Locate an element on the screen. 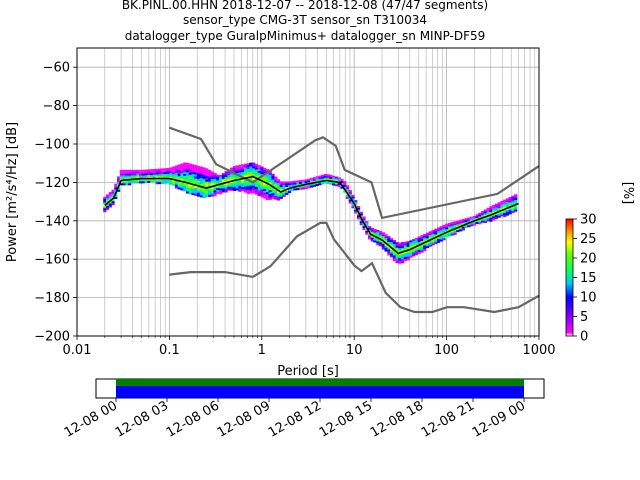  time-tick-label: 12-08 12 is located at coordinates (295, 419).